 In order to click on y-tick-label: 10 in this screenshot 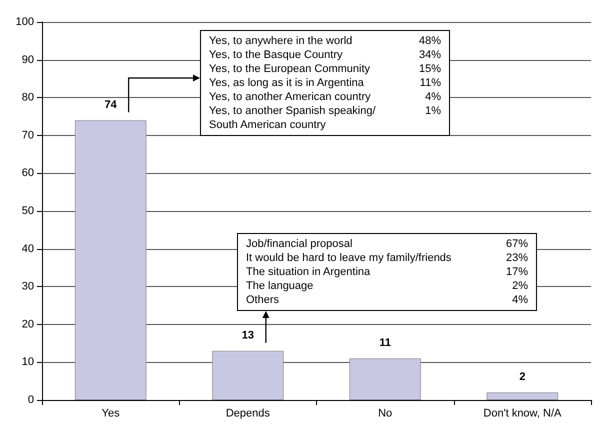, I will do `click(28, 362)`.